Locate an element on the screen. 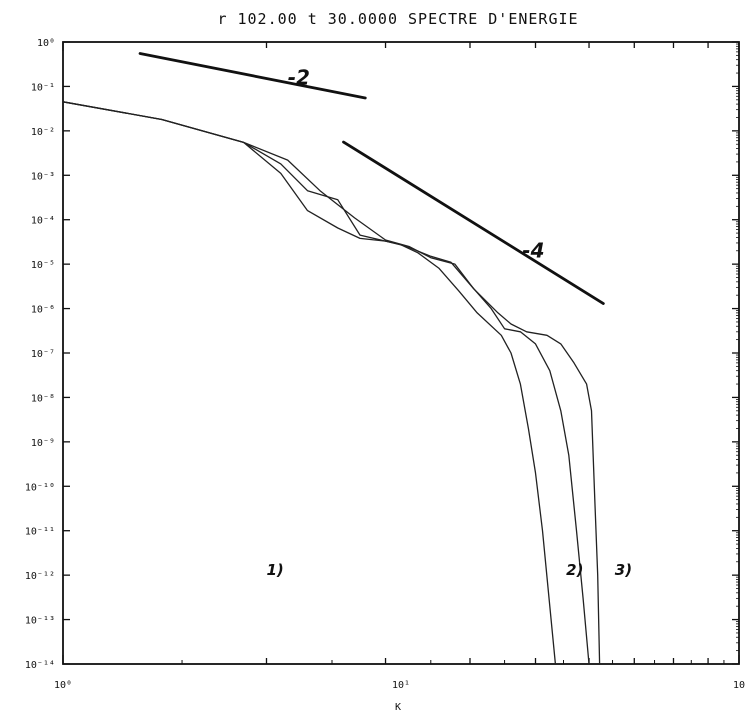 The image size is (750, 715). reference-line-label-0: -2 is located at coordinates (299, 78).